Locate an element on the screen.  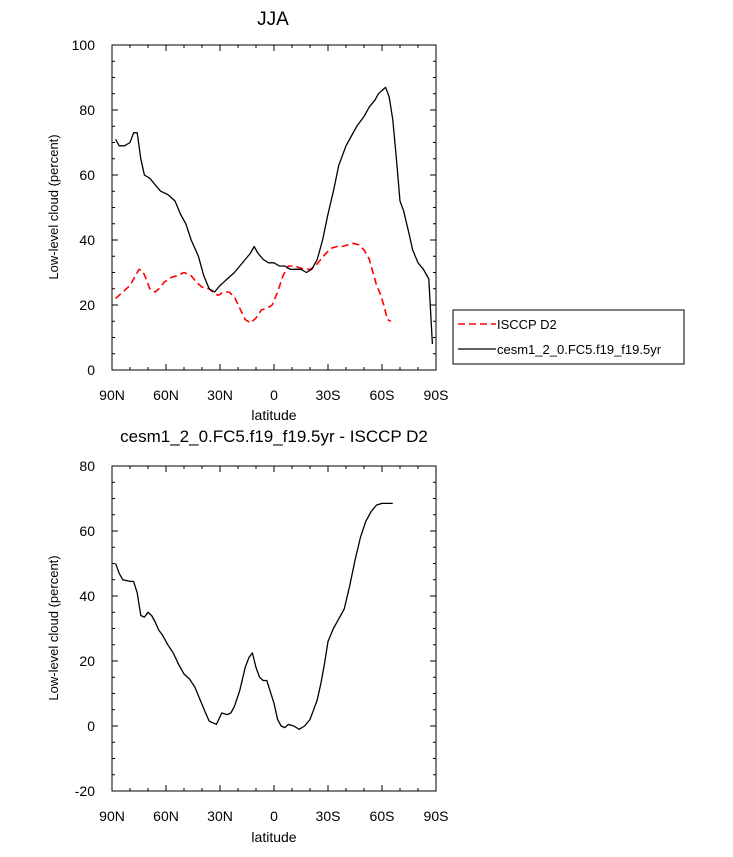
top-y-tick-label: 100 is located at coordinates (84, 45).